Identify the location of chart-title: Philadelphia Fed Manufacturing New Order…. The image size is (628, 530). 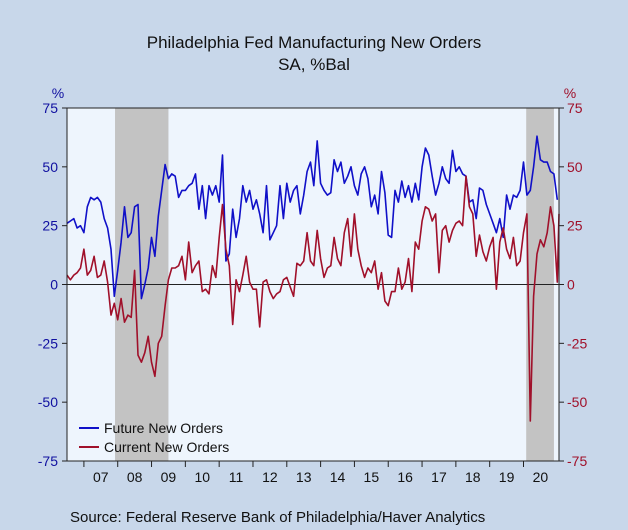
(314, 42).